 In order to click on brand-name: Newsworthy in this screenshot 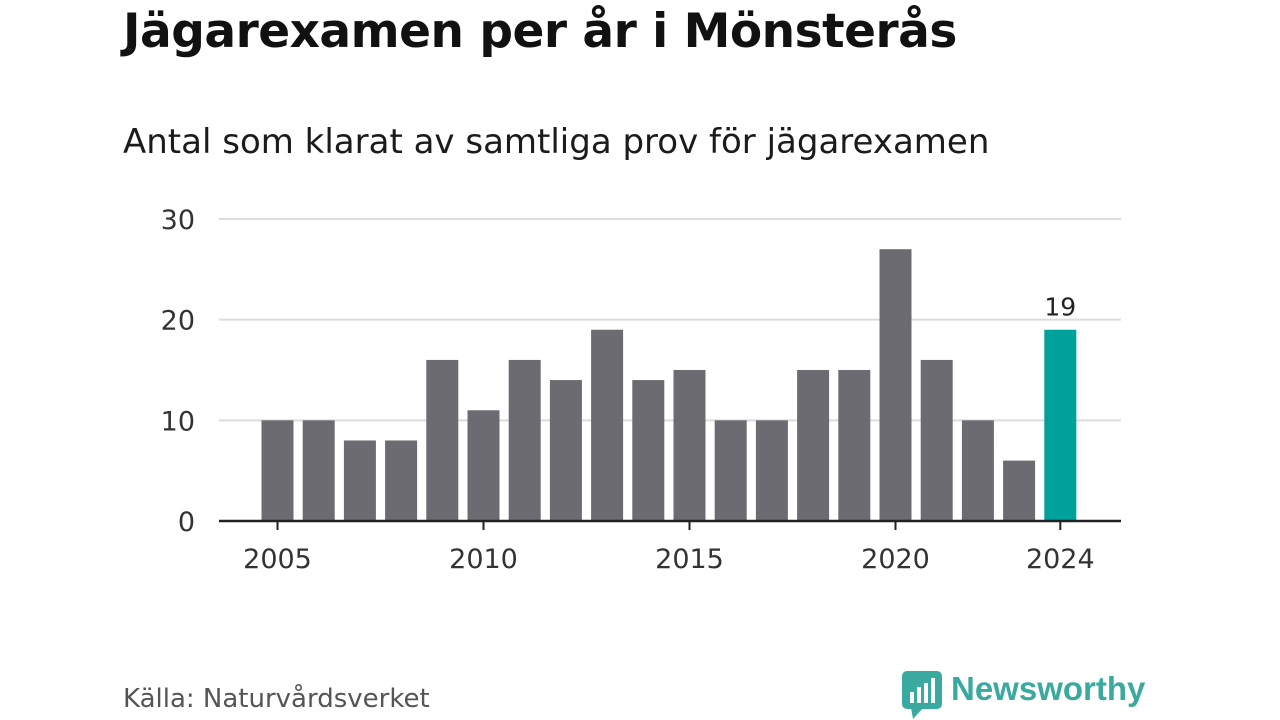, I will do `click(1048, 688)`.